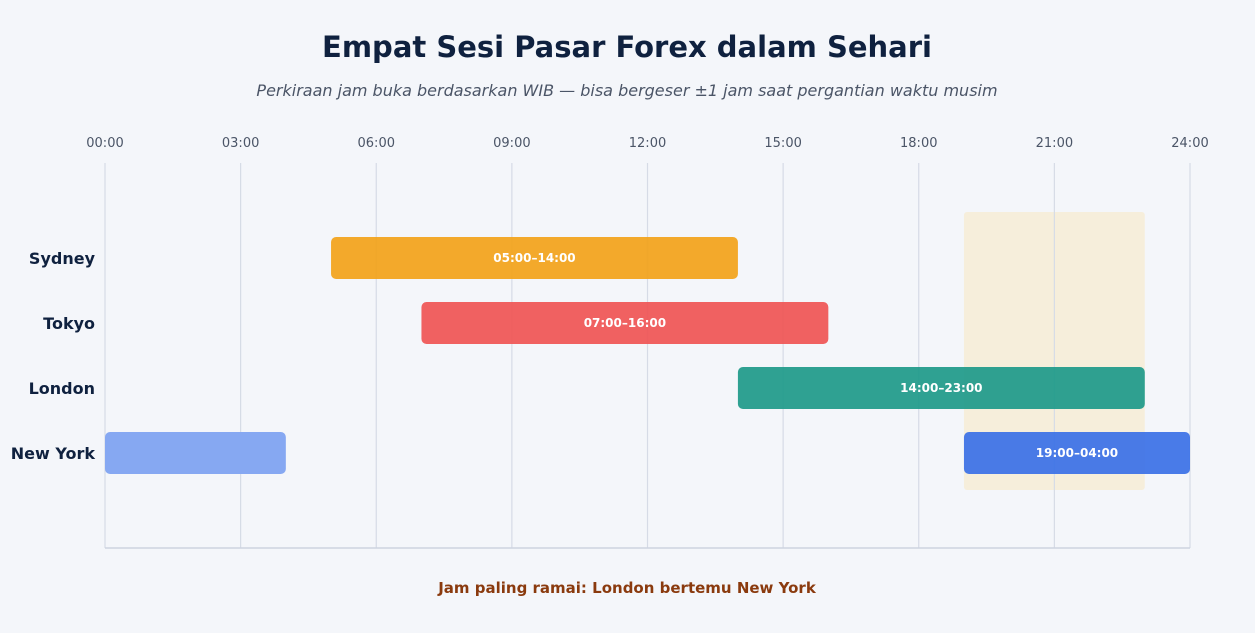 The image size is (1255, 633). What do you see at coordinates (195, 453) in the screenshot?
I see `session-bar-wrap` at bounding box center [195, 453].